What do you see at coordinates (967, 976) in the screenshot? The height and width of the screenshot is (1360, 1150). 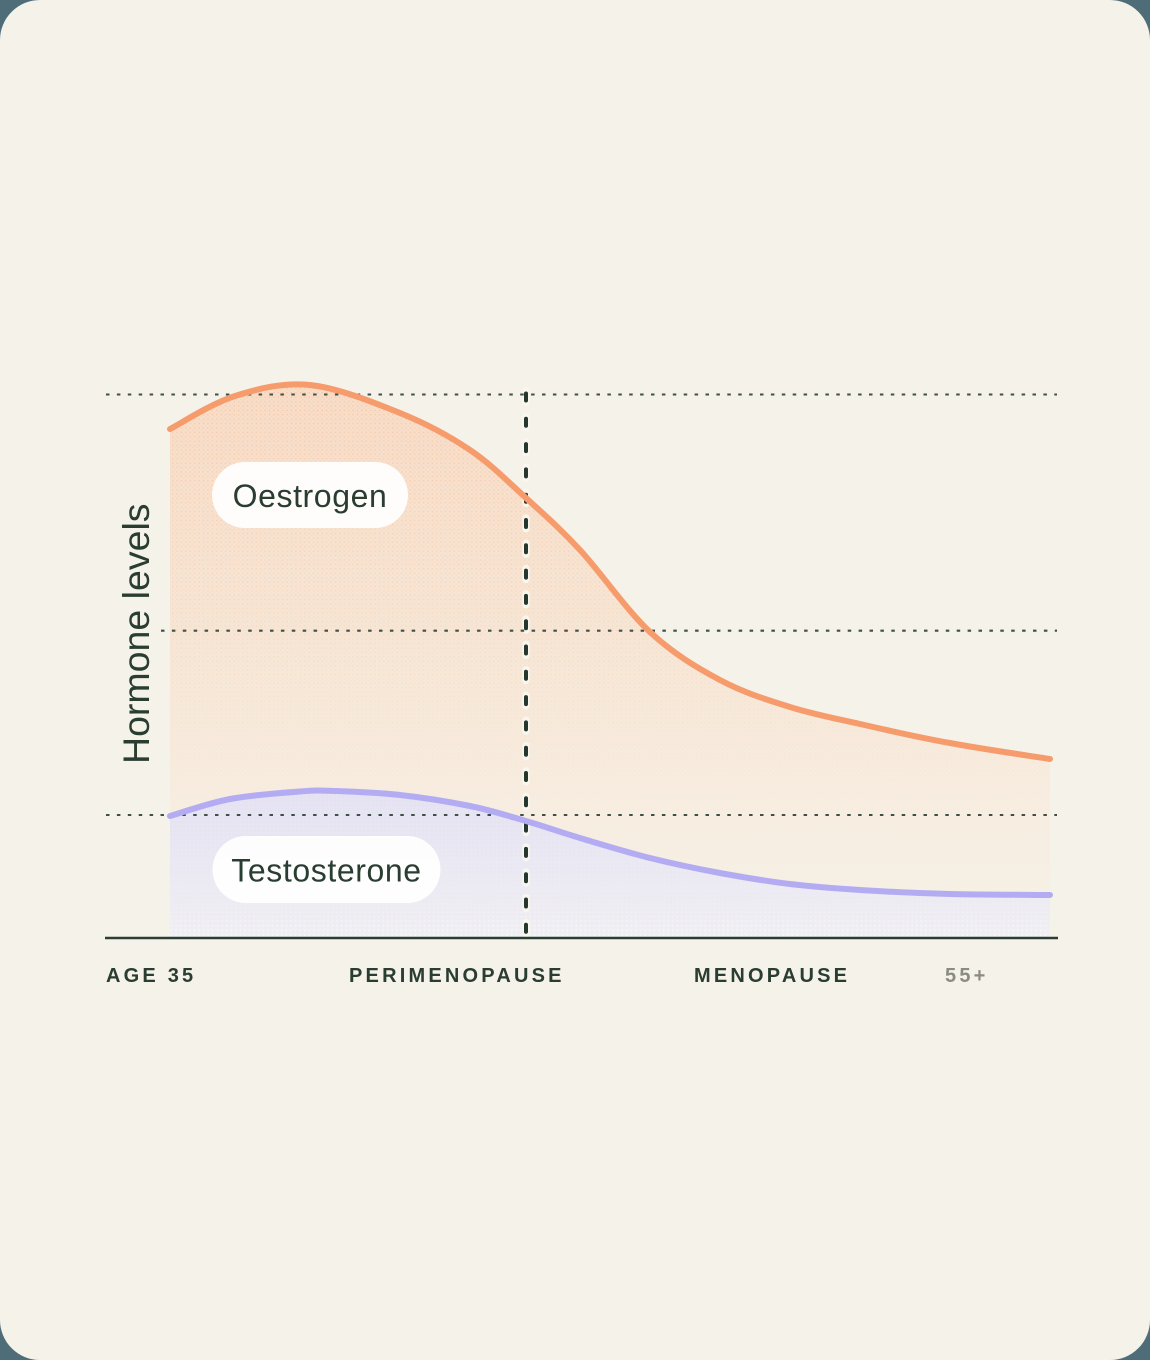 I see `svg-text: 55+` at bounding box center [967, 976].